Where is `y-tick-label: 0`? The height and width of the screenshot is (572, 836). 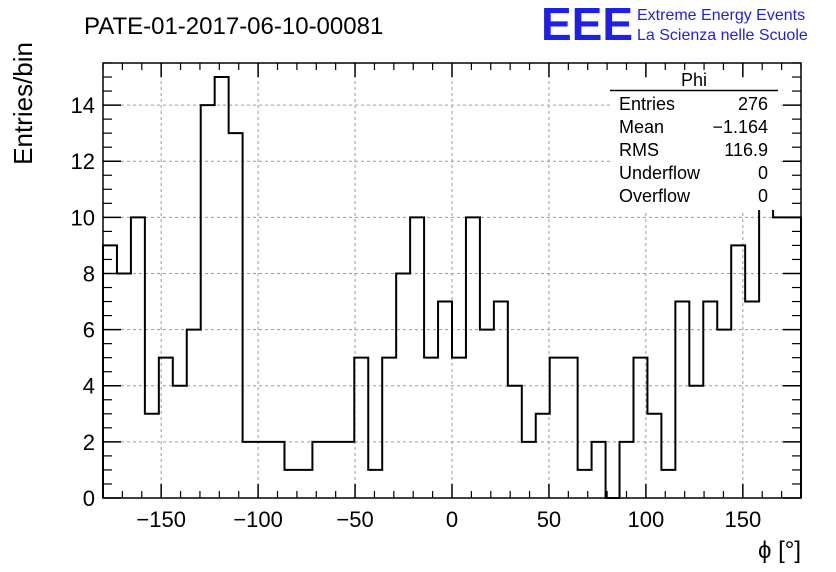 y-tick-label: 0 is located at coordinates (89, 498).